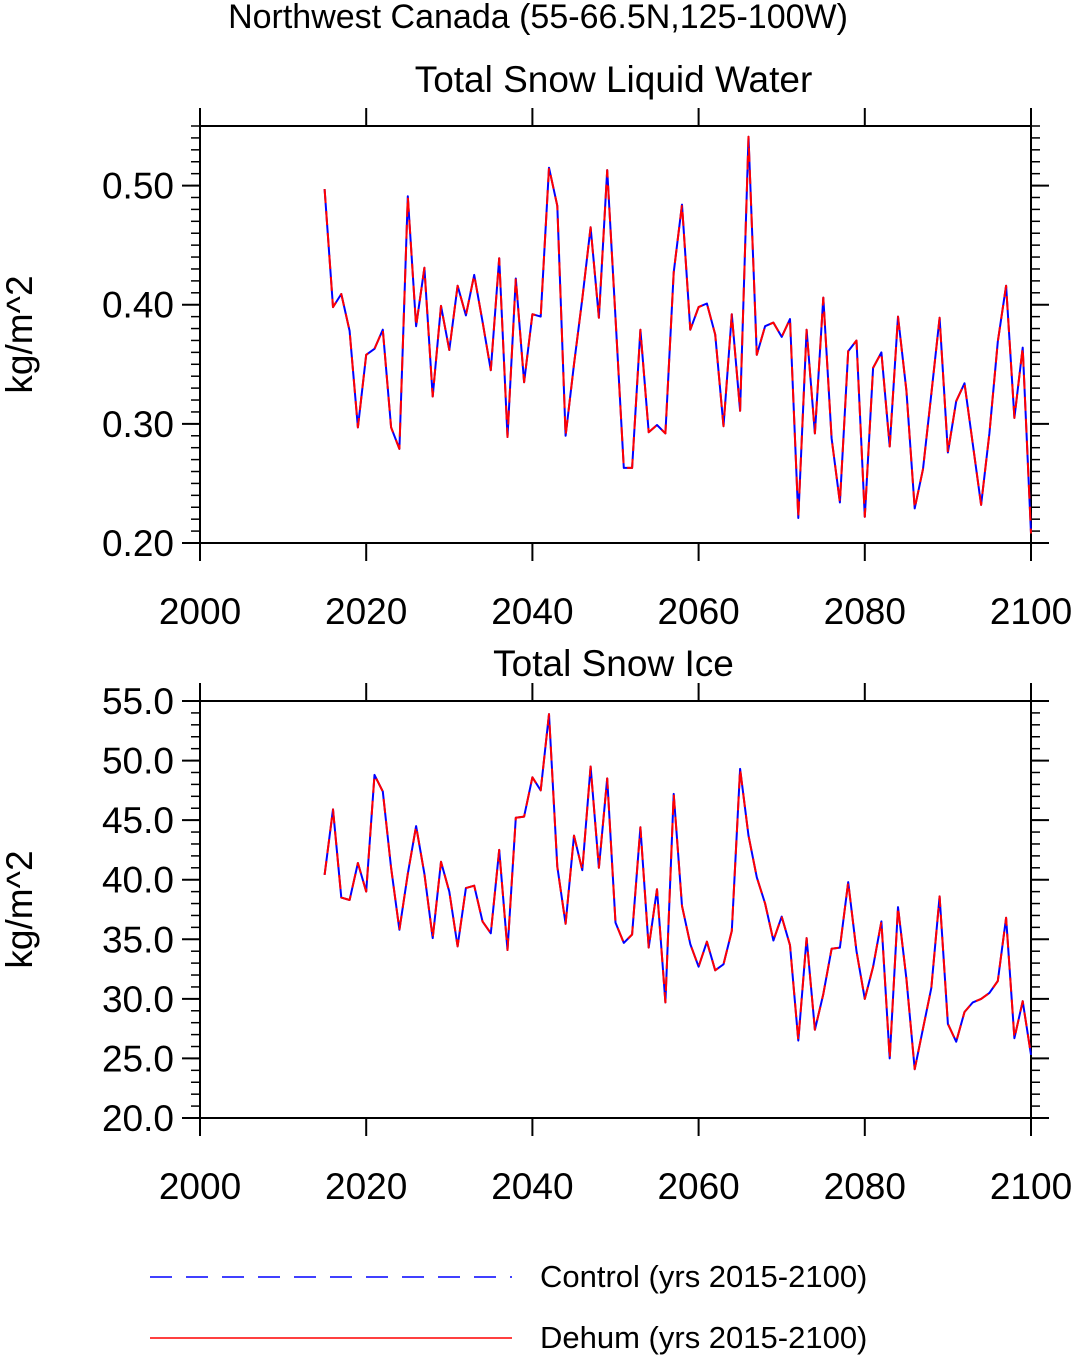  I want to click on liquid-y-tick-label: 0.40, so click(138, 305).